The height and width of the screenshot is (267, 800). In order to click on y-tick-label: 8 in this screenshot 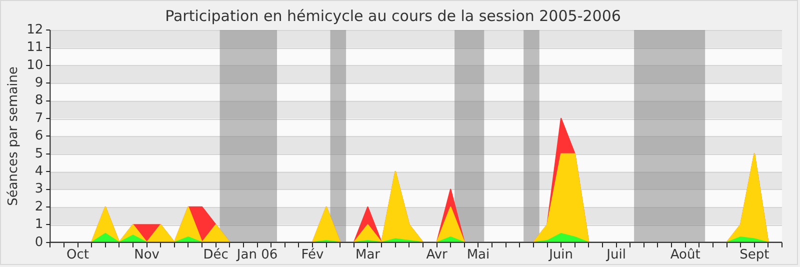, I will do `click(39, 100)`.